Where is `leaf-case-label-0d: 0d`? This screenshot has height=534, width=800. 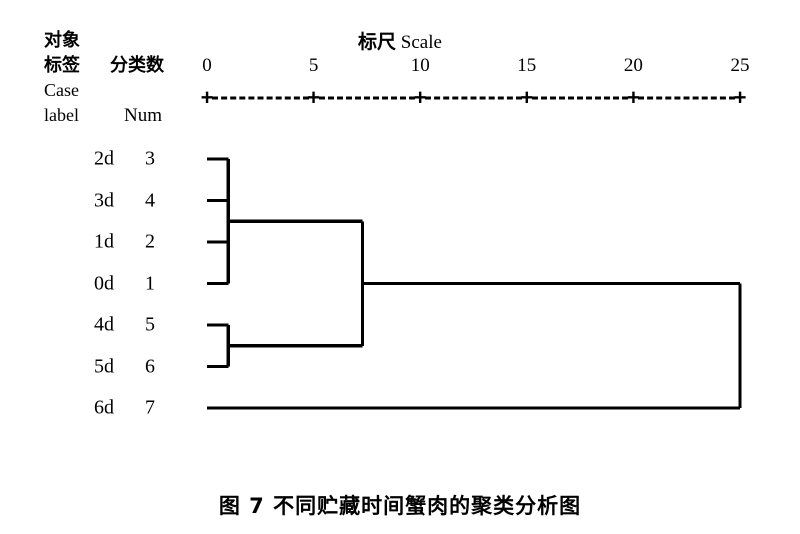 leaf-case-label-0d: 0d is located at coordinates (104, 283).